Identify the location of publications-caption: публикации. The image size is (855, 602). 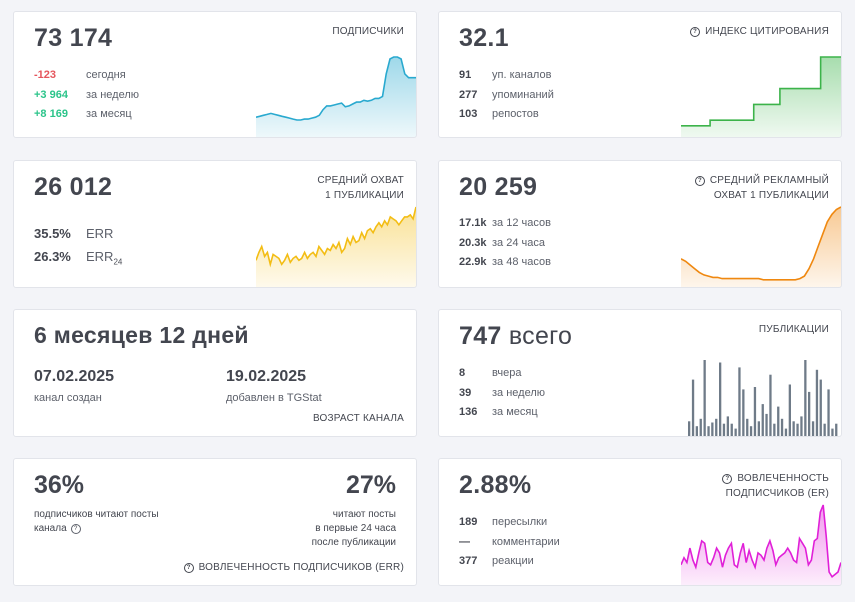
(793, 329).